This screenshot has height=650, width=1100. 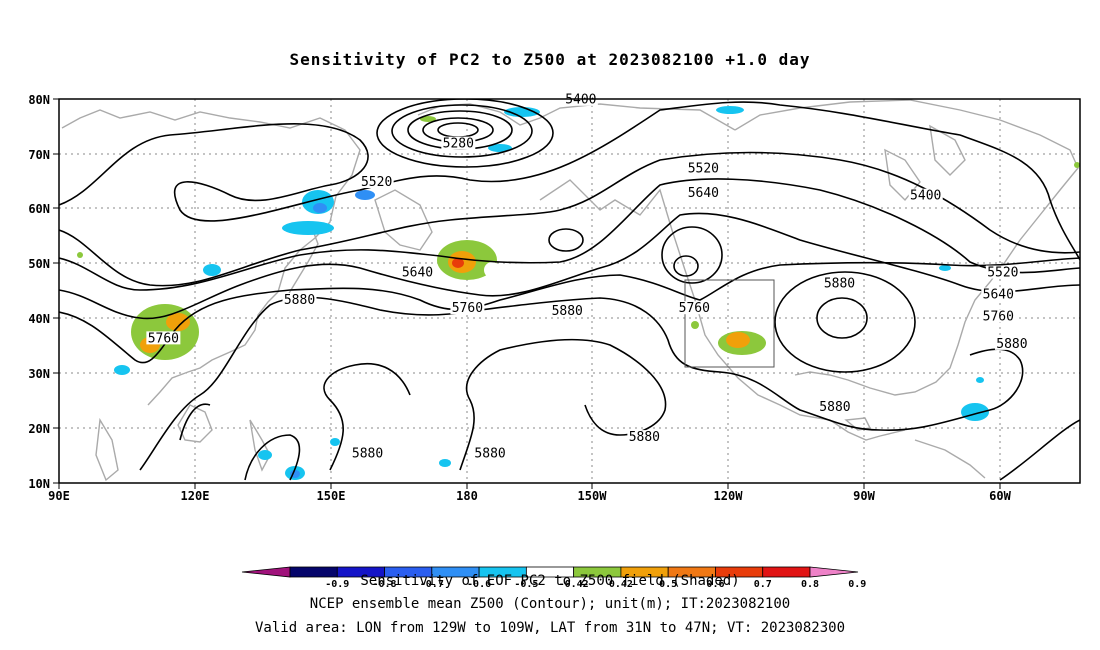 What do you see at coordinates (39, 155) in the screenshot?
I see `lat-label: 70N` at bounding box center [39, 155].